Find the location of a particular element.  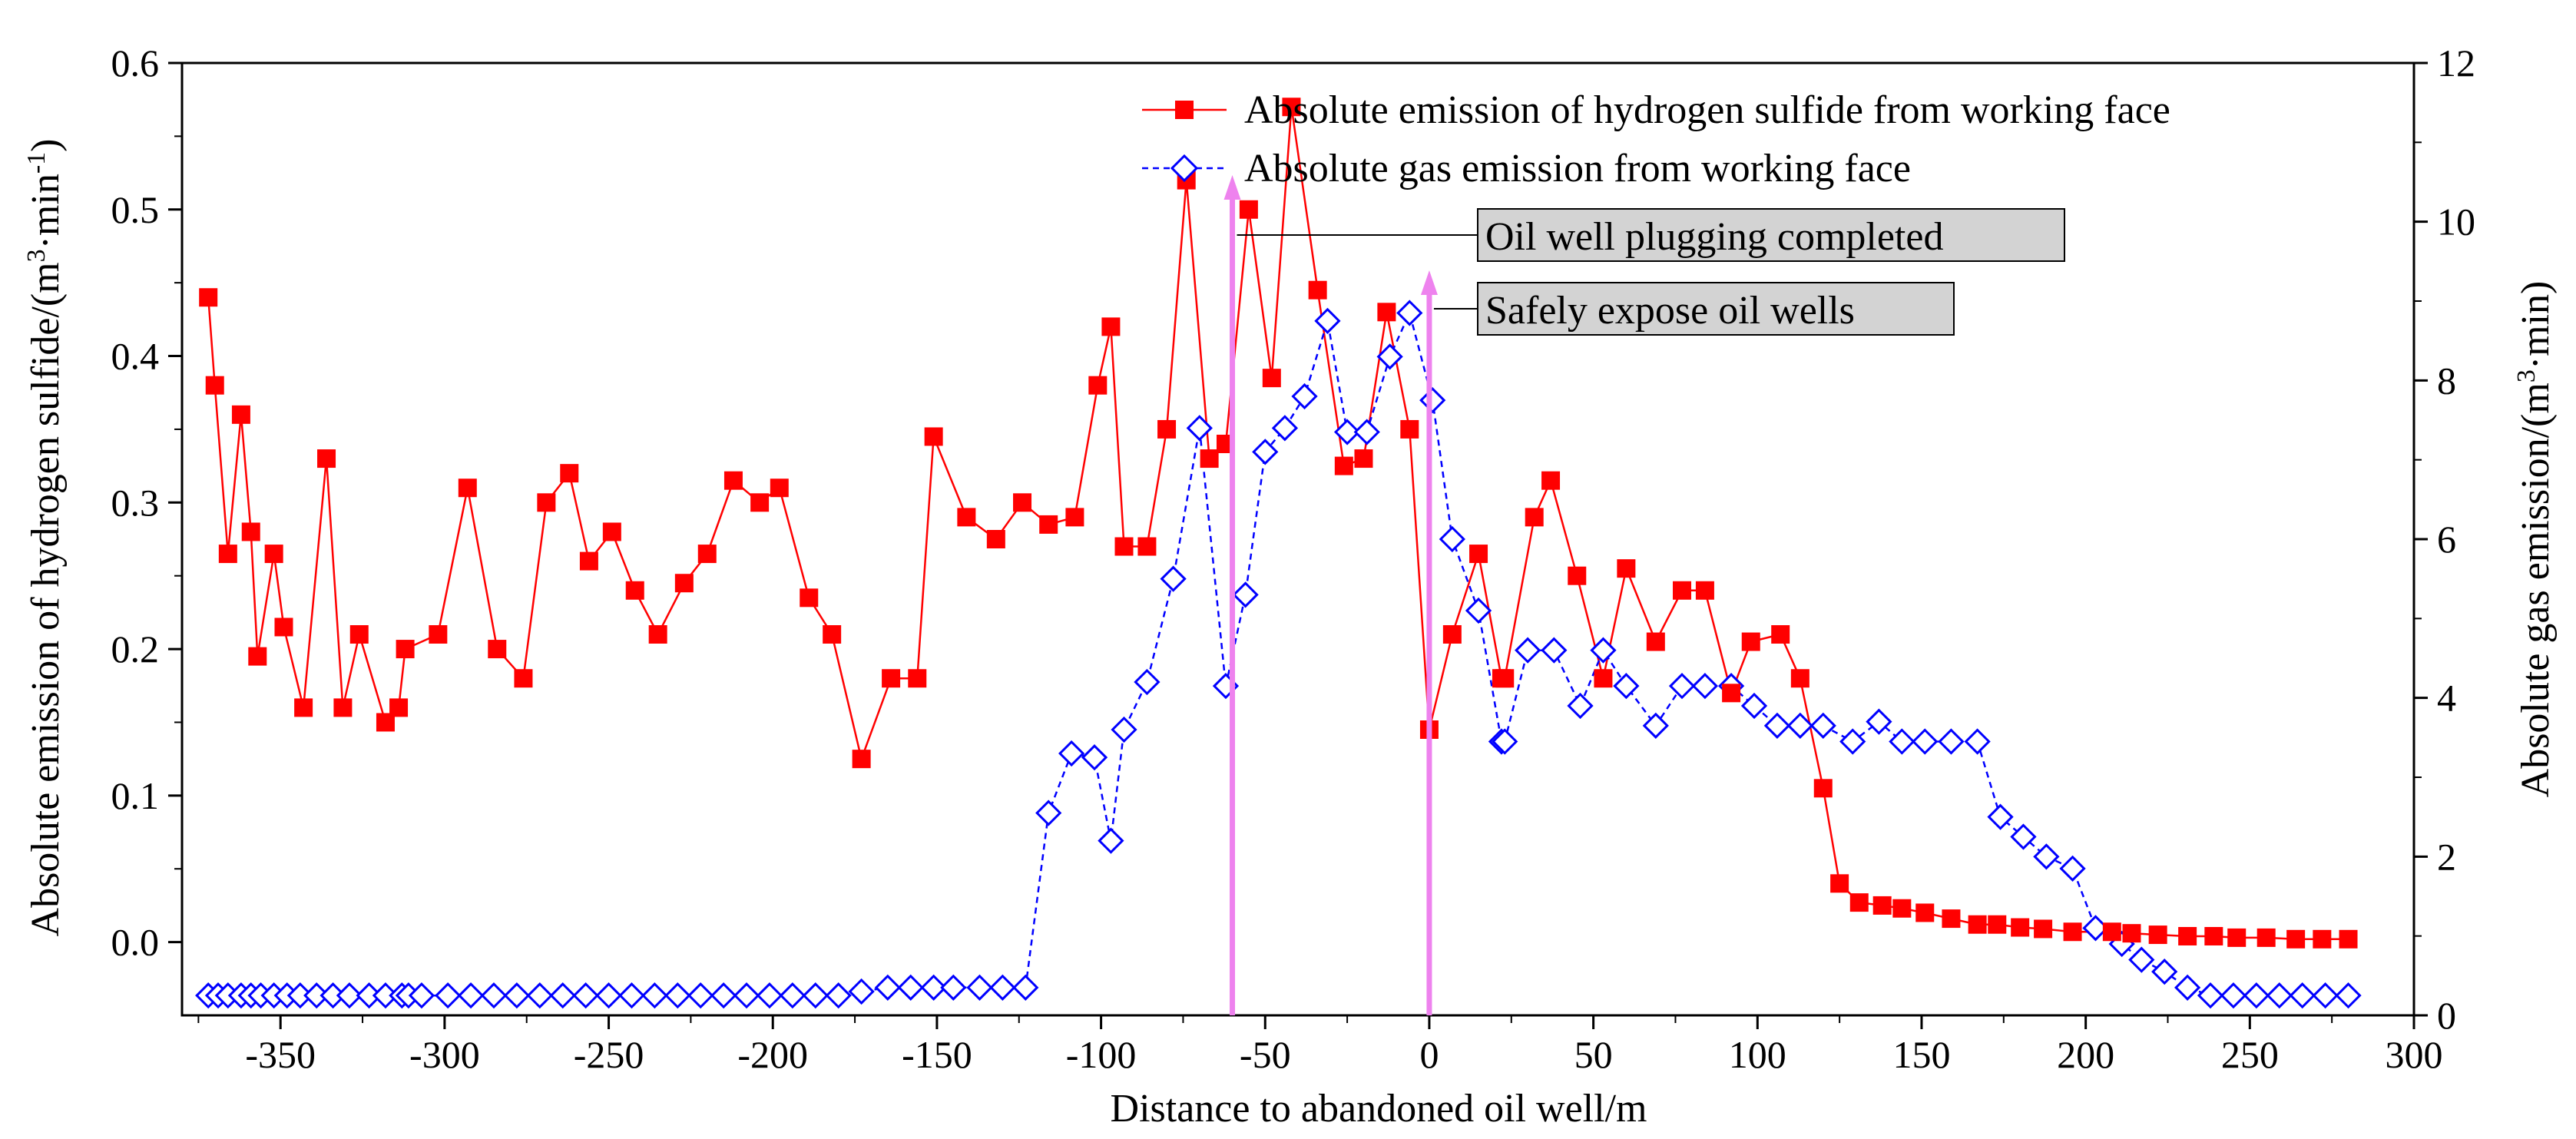

x-tick-label: 50 is located at coordinates (1593, 1054).